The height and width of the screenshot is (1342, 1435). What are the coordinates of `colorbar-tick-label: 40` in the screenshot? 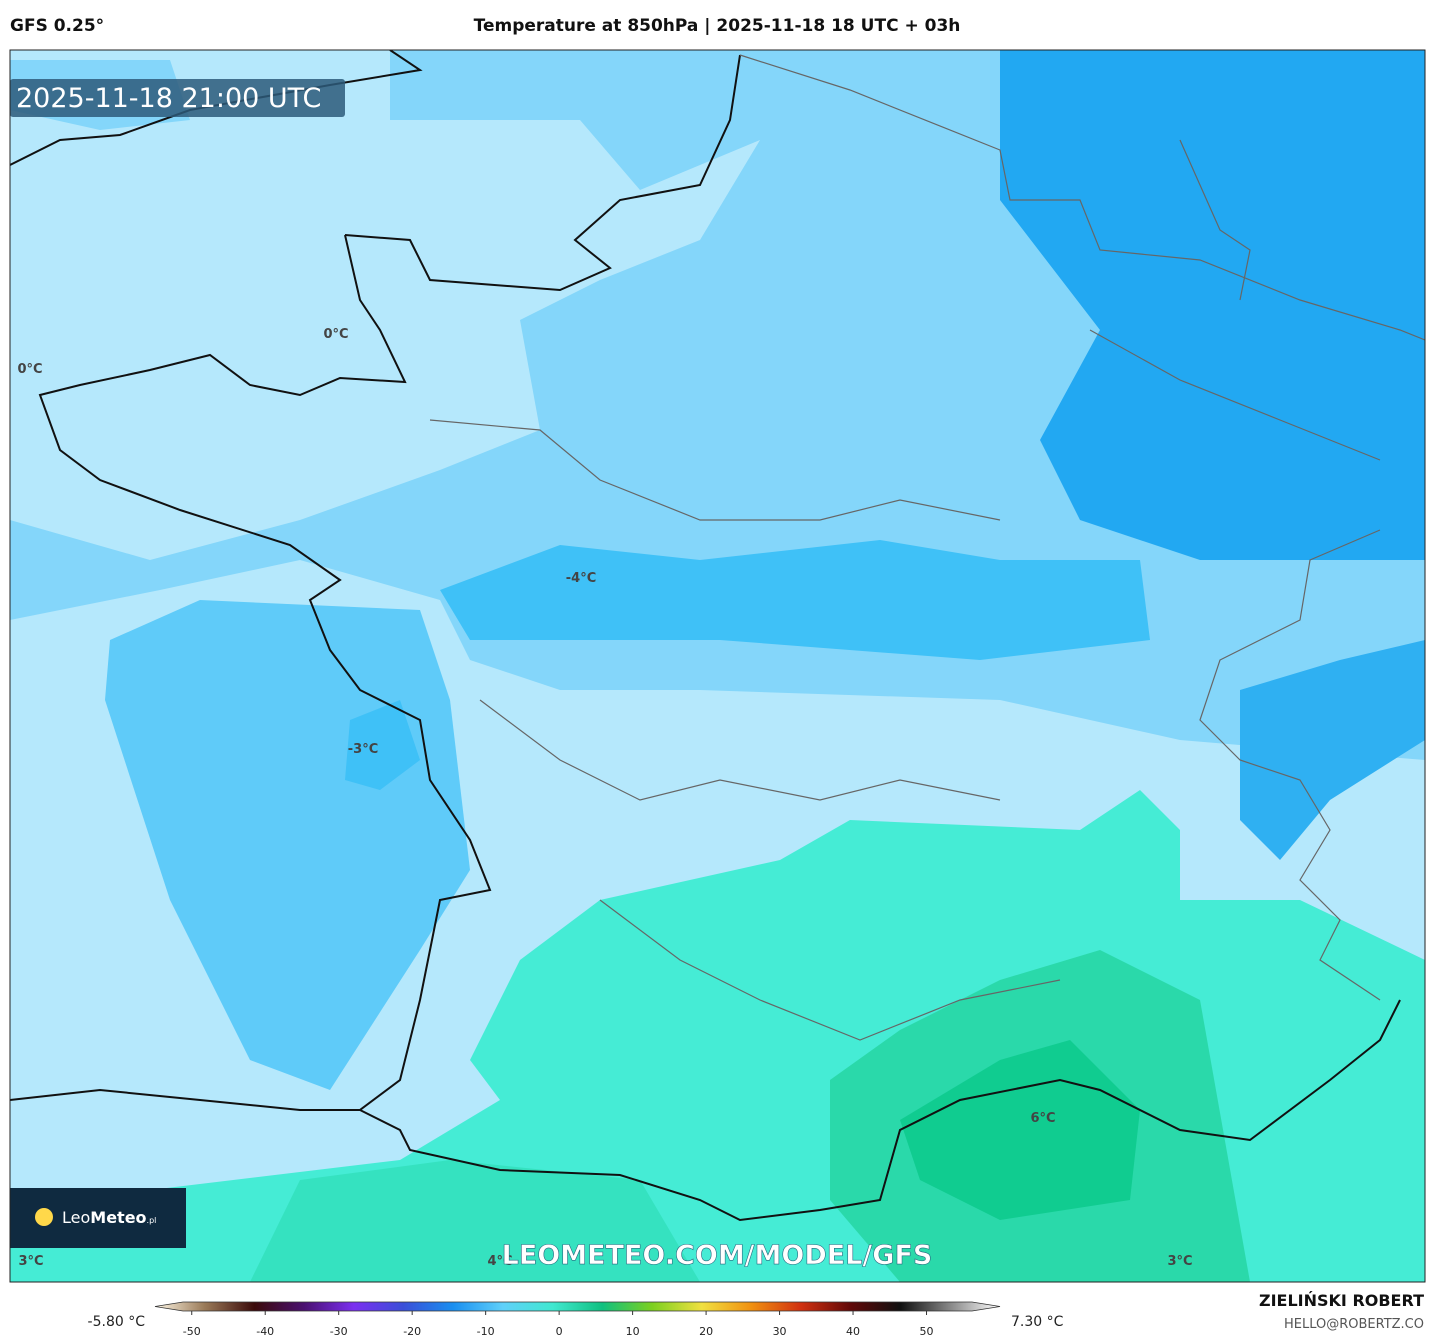 It's located at (853, 1331).